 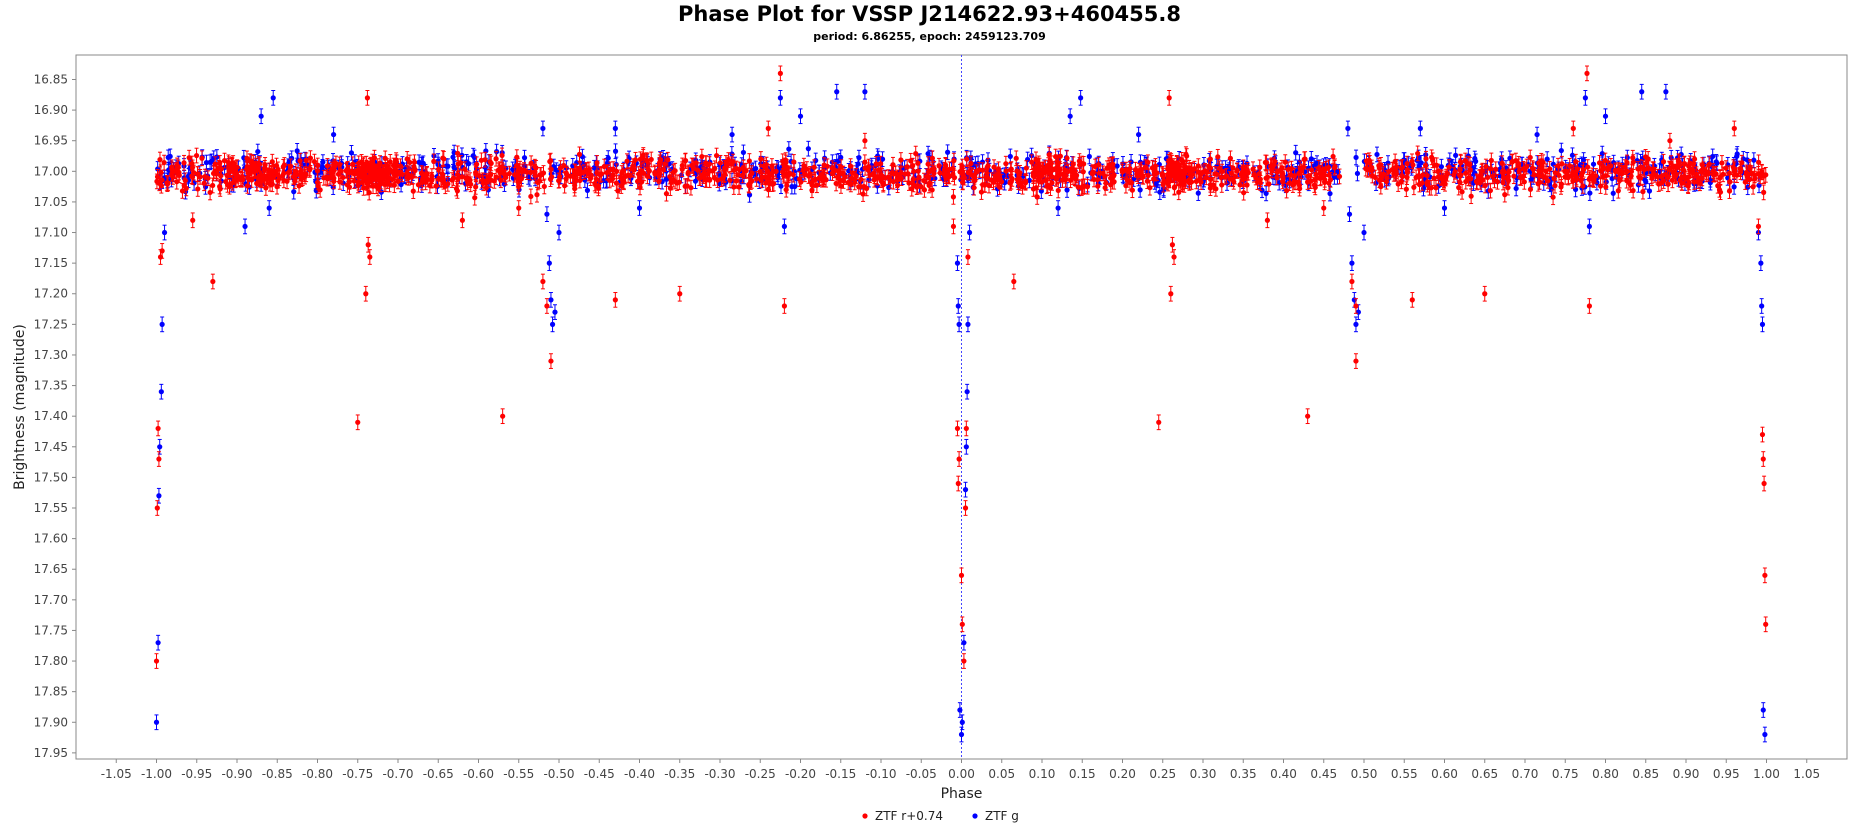 I want to click on chart-subtitle: period: 6.86255, epoch: 2459123.709, so click(x=929, y=36).